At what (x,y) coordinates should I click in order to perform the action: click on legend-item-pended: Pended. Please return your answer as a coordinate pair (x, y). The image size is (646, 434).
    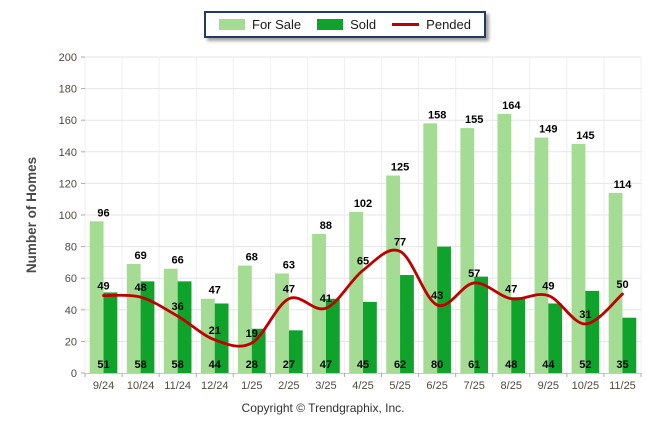
    Looking at the image, I should click on (431, 24).